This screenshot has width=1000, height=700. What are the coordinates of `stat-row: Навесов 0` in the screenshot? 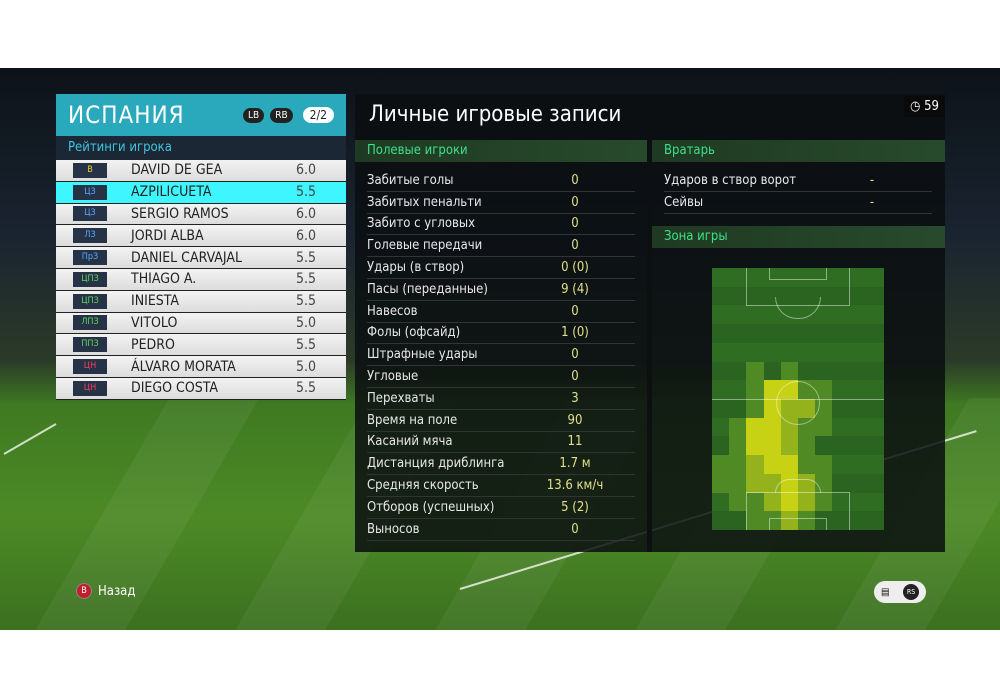 It's located at (501, 312).